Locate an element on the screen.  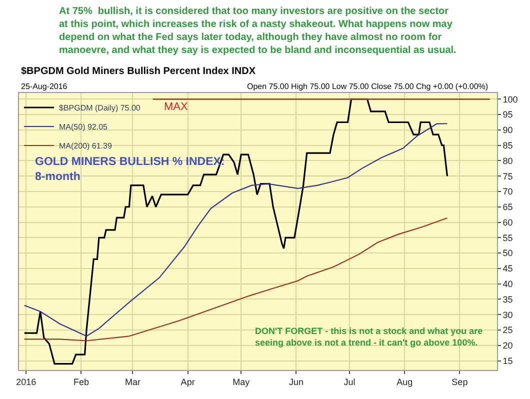
y-tick-label: 55 is located at coordinates (507, 237).